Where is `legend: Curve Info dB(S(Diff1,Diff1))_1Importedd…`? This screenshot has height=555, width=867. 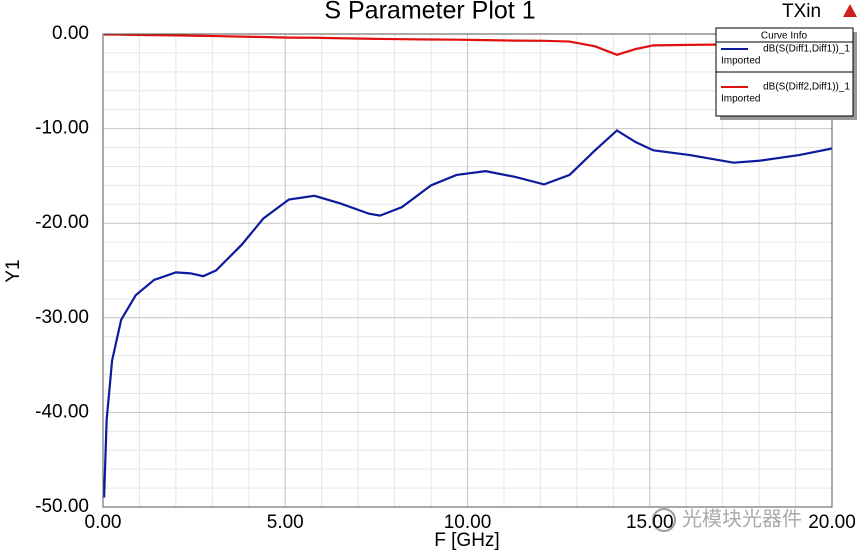
legend: Curve Info dB(S(Diff1,Diff1))_1Importedd… is located at coordinates (786, 73).